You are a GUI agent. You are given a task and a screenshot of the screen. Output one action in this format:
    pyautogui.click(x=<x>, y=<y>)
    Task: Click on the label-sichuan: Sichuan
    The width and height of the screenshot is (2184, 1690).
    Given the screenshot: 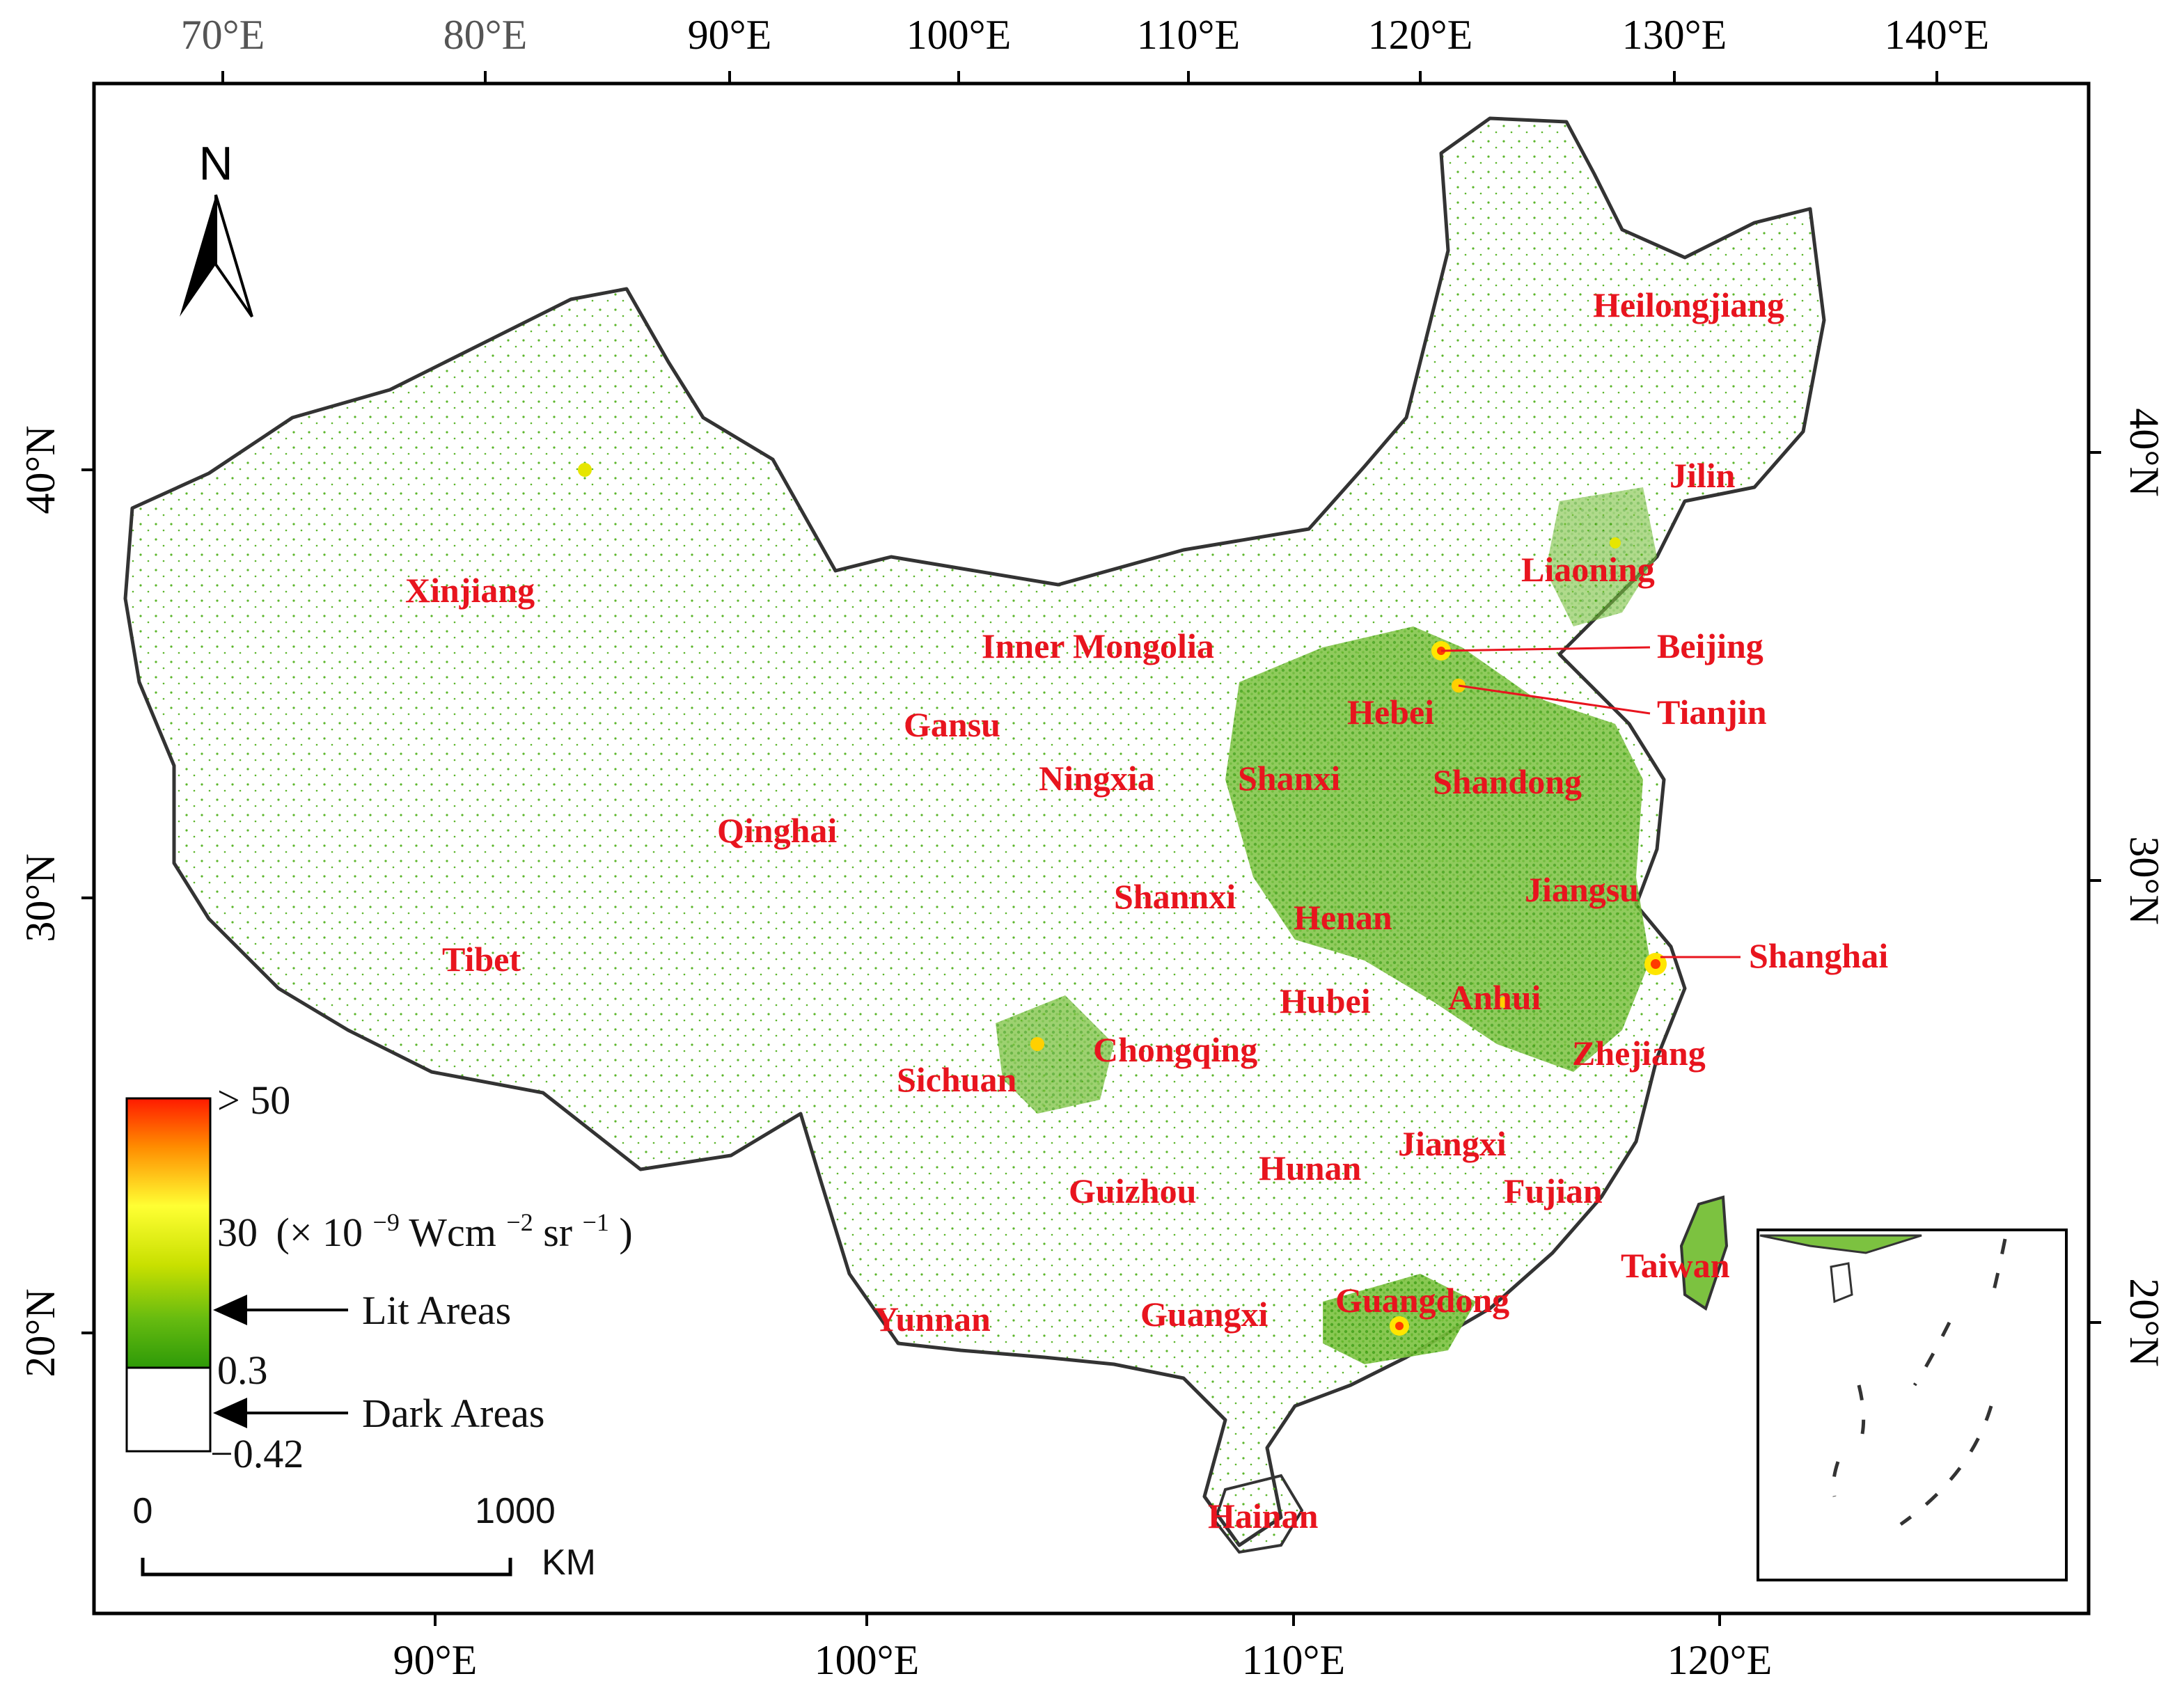 What is the action you would take?
    pyautogui.click(x=957, y=1079)
    